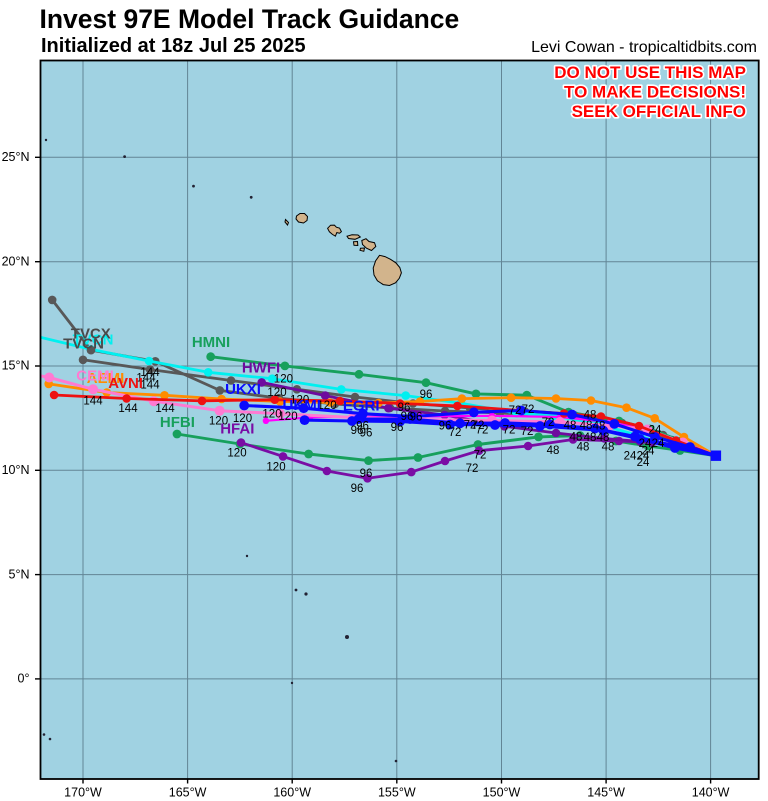  I want to click on svg-text: Initialized at 18z Jul 25 2025, so click(173, 46).